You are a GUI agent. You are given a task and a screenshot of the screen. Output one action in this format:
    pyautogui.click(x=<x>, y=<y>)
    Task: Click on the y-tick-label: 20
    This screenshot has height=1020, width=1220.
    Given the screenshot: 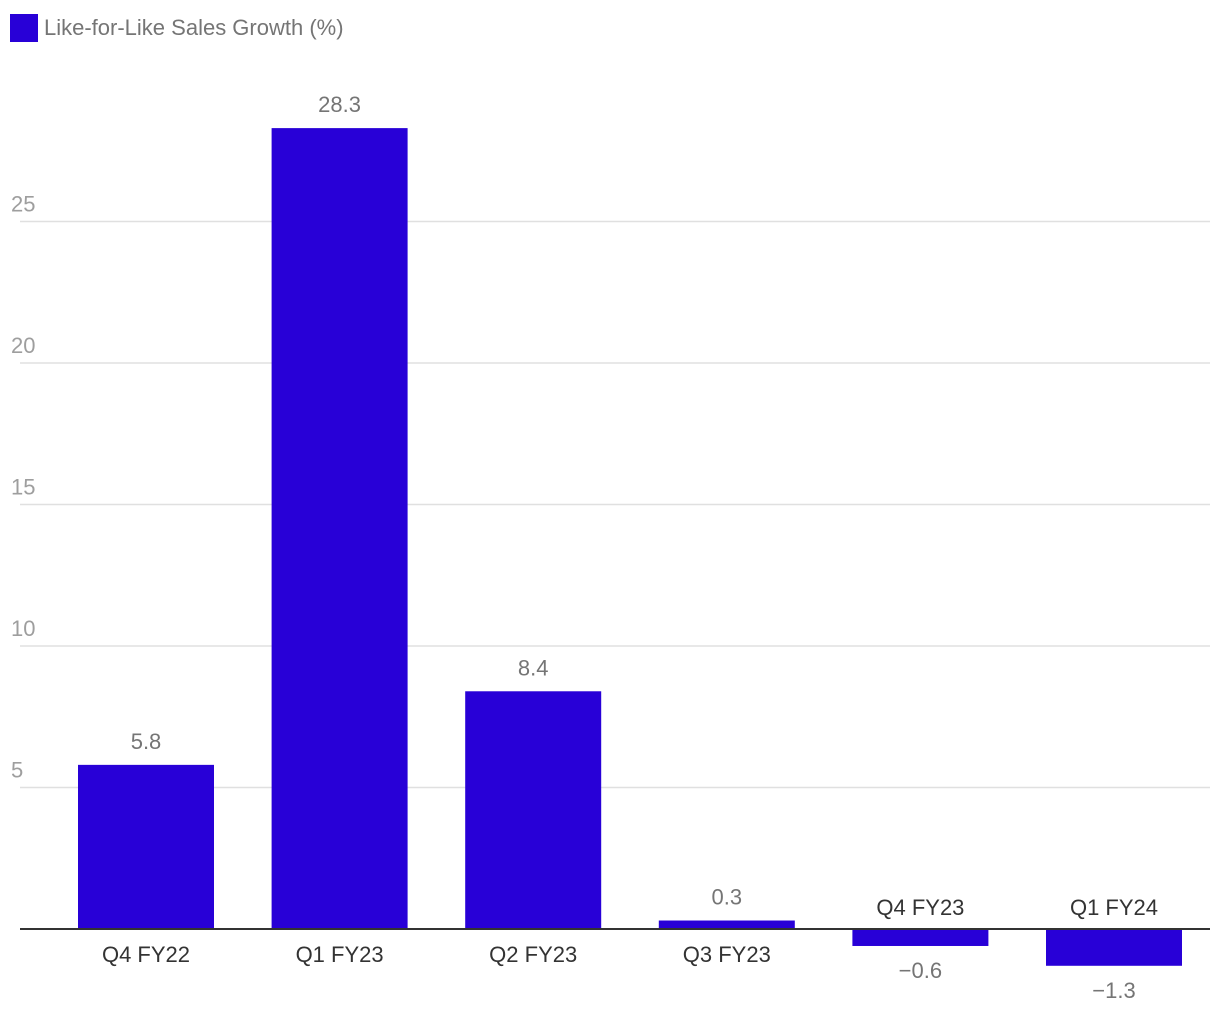 What is the action you would take?
    pyautogui.click(x=23, y=345)
    